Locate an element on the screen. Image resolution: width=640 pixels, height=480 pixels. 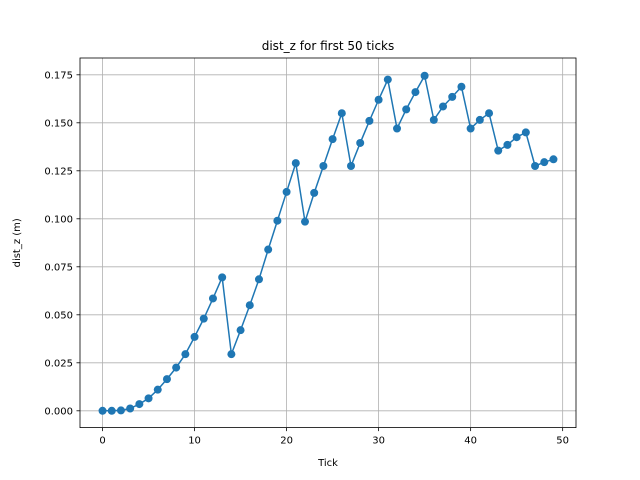
y-tick-label: 0.000 is located at coordinates (58, 411).